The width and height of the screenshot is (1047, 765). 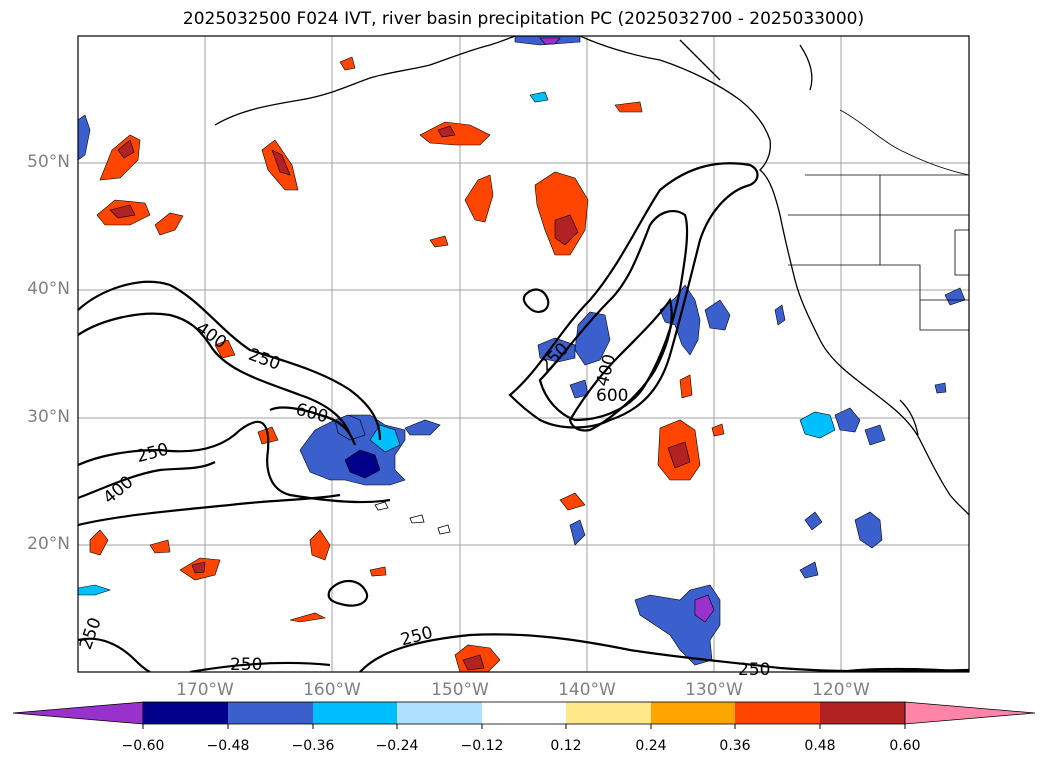 I want to click on colorbar-extend-high, so click(x=970, y=713).